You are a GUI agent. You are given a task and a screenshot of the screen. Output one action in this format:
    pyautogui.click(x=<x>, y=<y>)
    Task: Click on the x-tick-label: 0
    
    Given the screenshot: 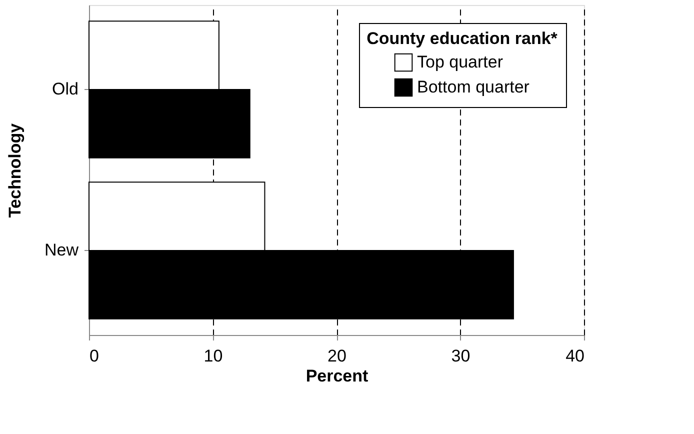 What is the action you would take?
    pyautogui.click(x=94, y=356)
    